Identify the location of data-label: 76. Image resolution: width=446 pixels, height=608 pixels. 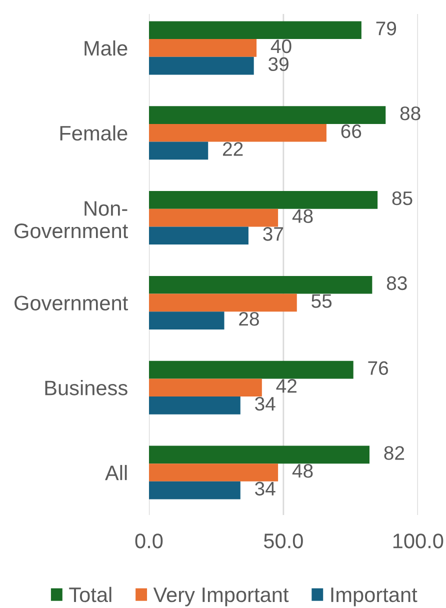
(378, 368).